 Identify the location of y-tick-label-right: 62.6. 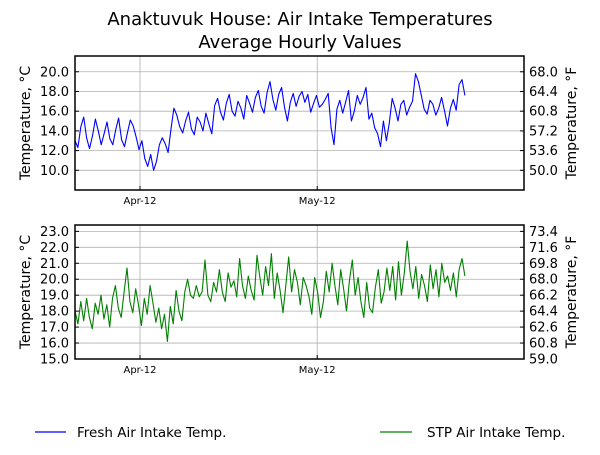
(543, 328).